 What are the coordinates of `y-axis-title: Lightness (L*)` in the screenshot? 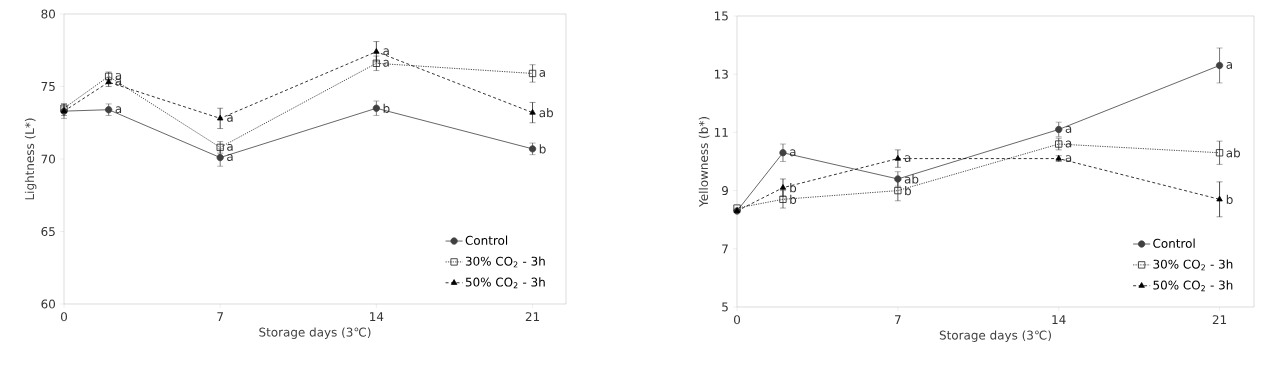 It's located at (30, 159).